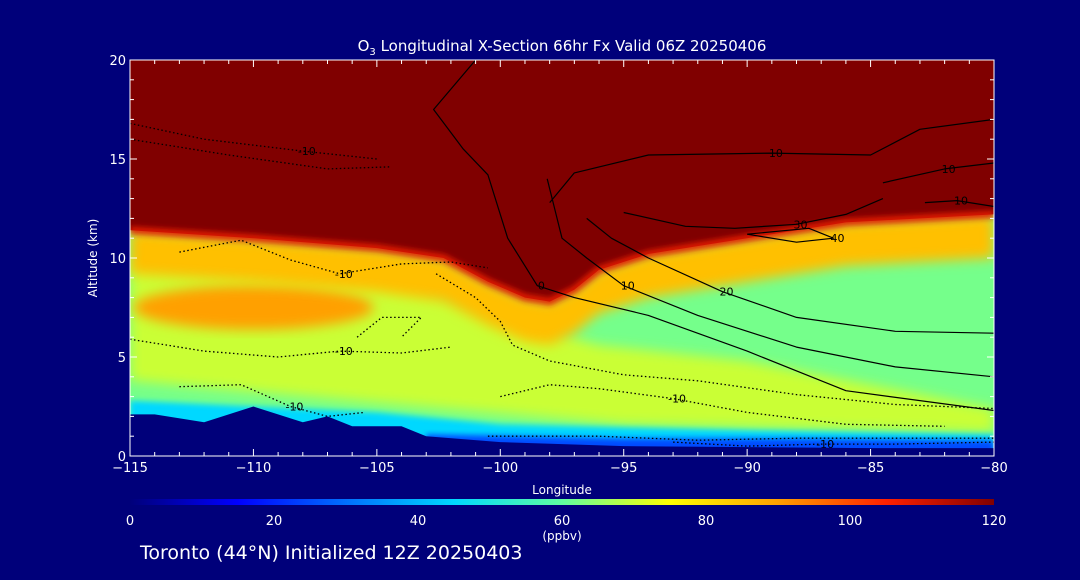 The width and height of the screenshot is (1080, 580). Describe the element at coordinates (628, 286) in the screenshot. I see `contour-solid-label-1: 10` at that location.